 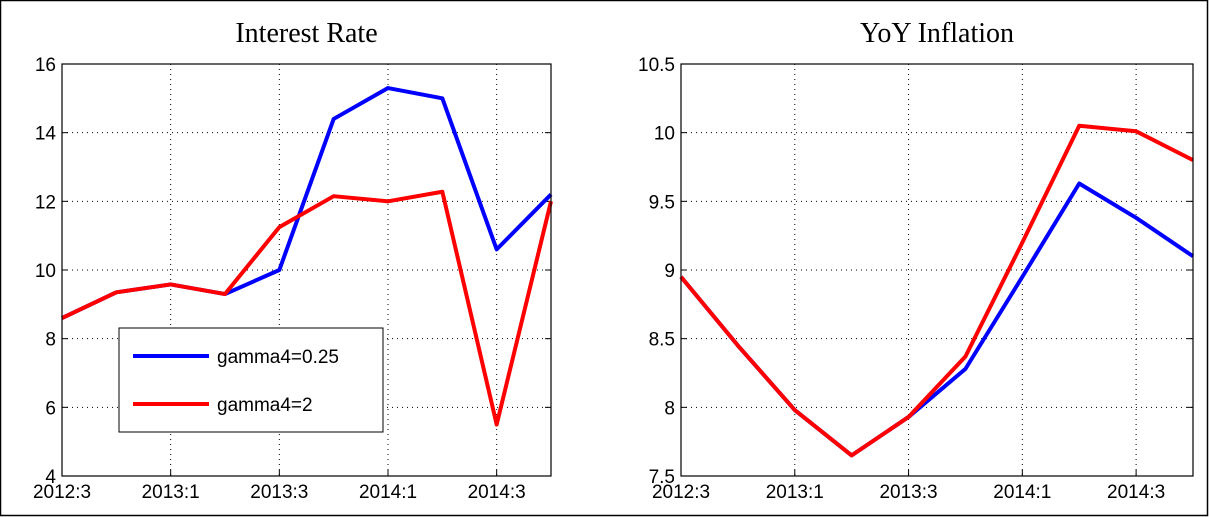 What do you see at coordinates (306, 33) in the screenshot?
I see `chart-title: Interest Rate` at bounding box center [306, 33].